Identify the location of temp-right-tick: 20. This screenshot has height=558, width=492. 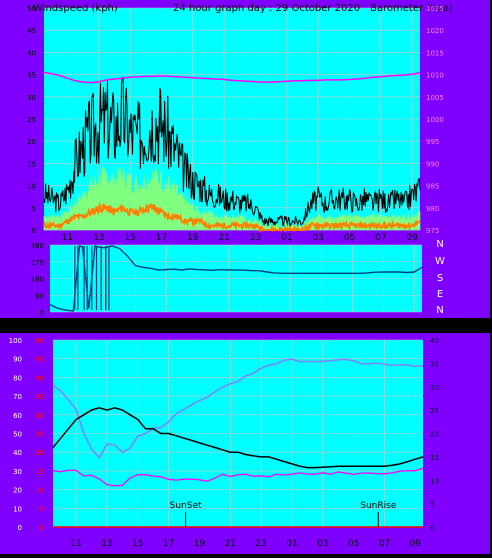
(434, 435).